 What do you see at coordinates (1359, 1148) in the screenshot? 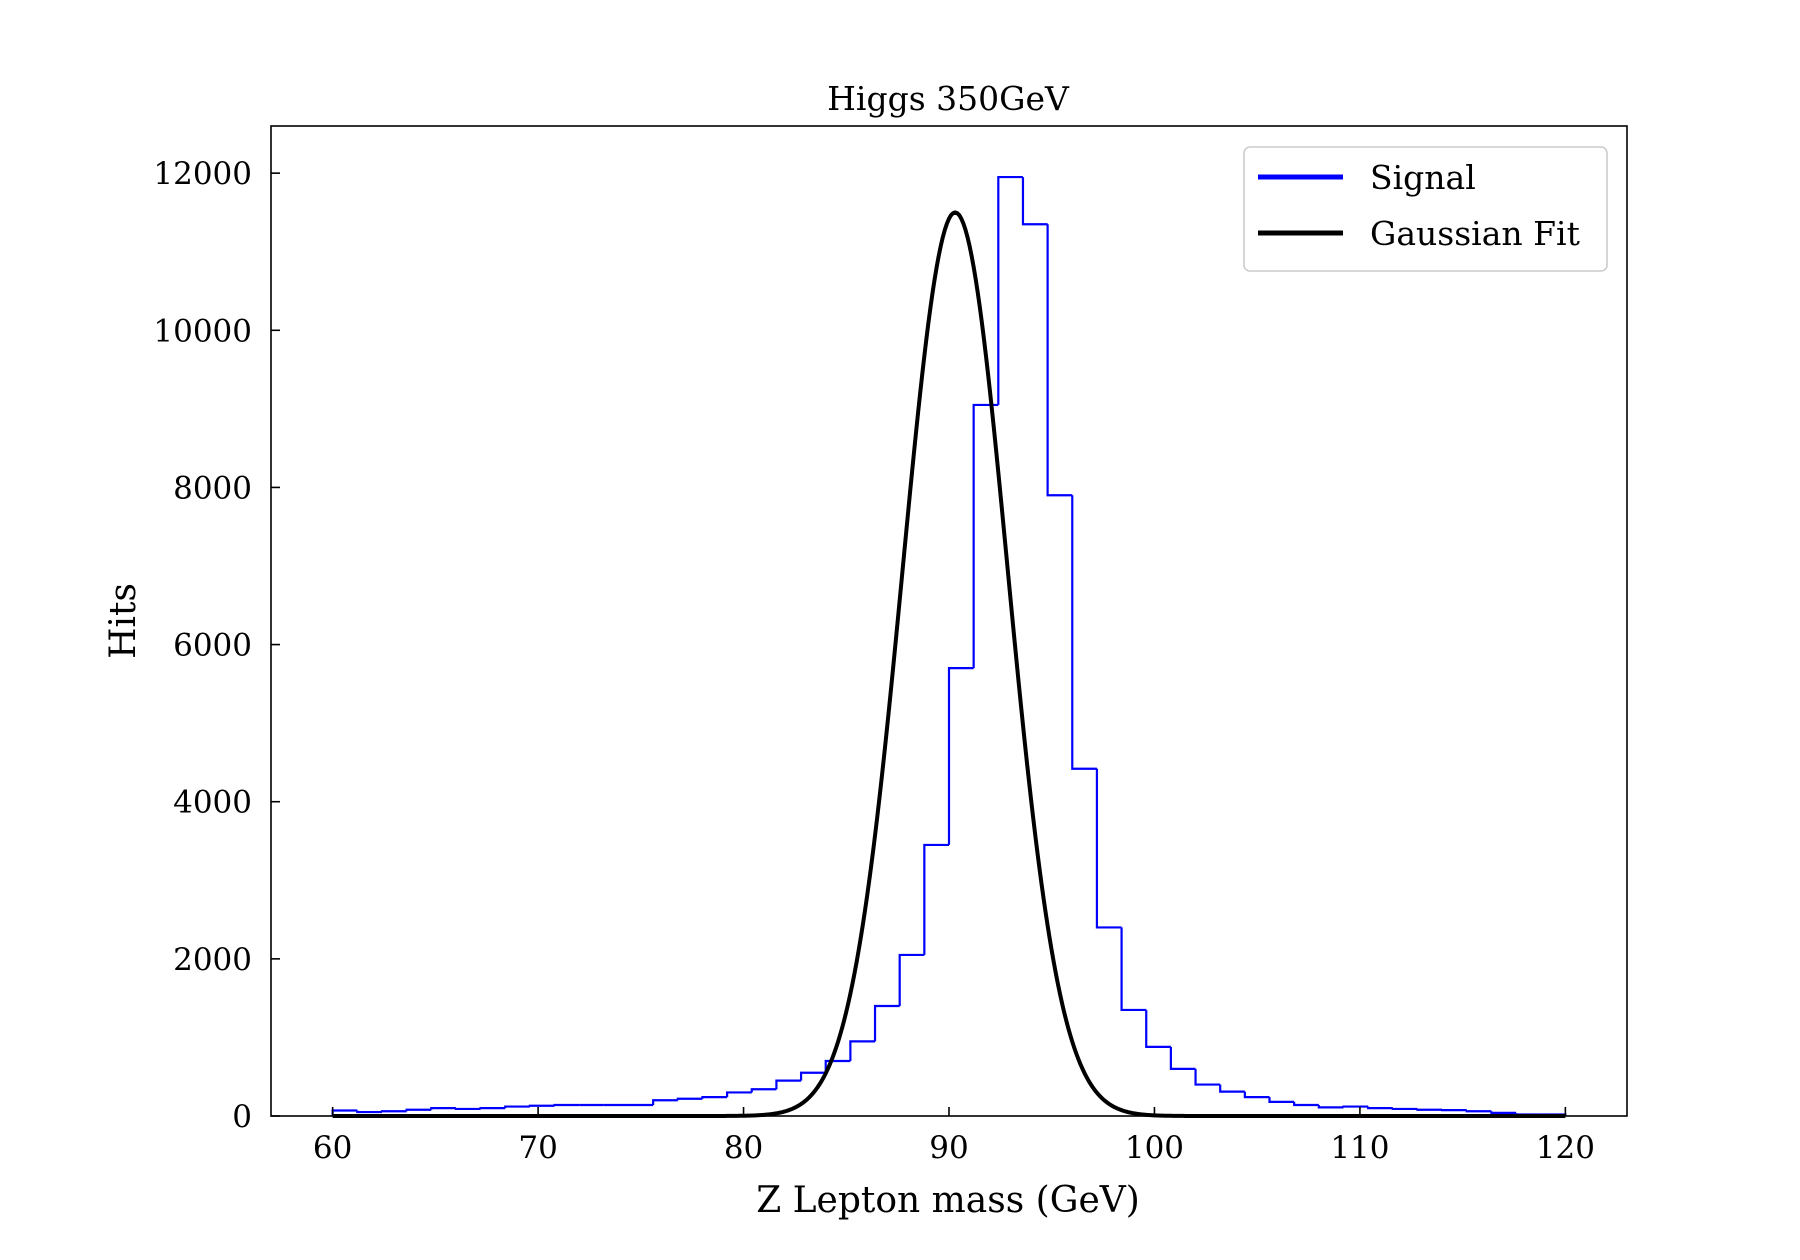
I see `x-tick-label: 110` at bounding box center [1359, 1148].